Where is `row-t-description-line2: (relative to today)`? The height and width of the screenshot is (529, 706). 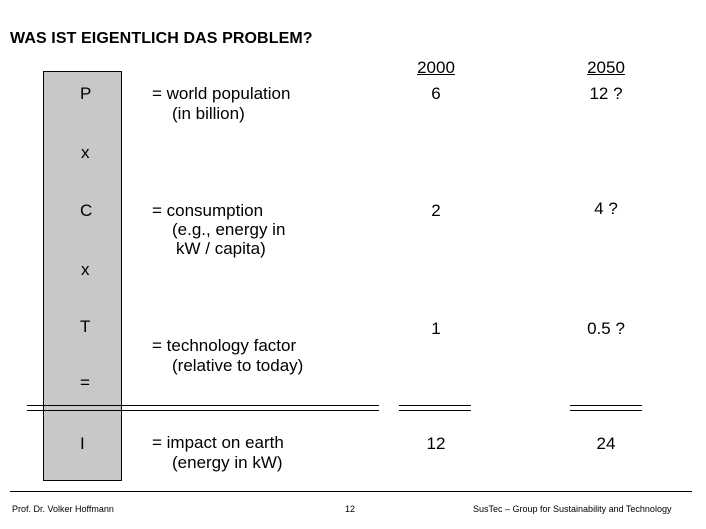
row-t-description-line2: (relative to today) is located at coordinates (238, 365).